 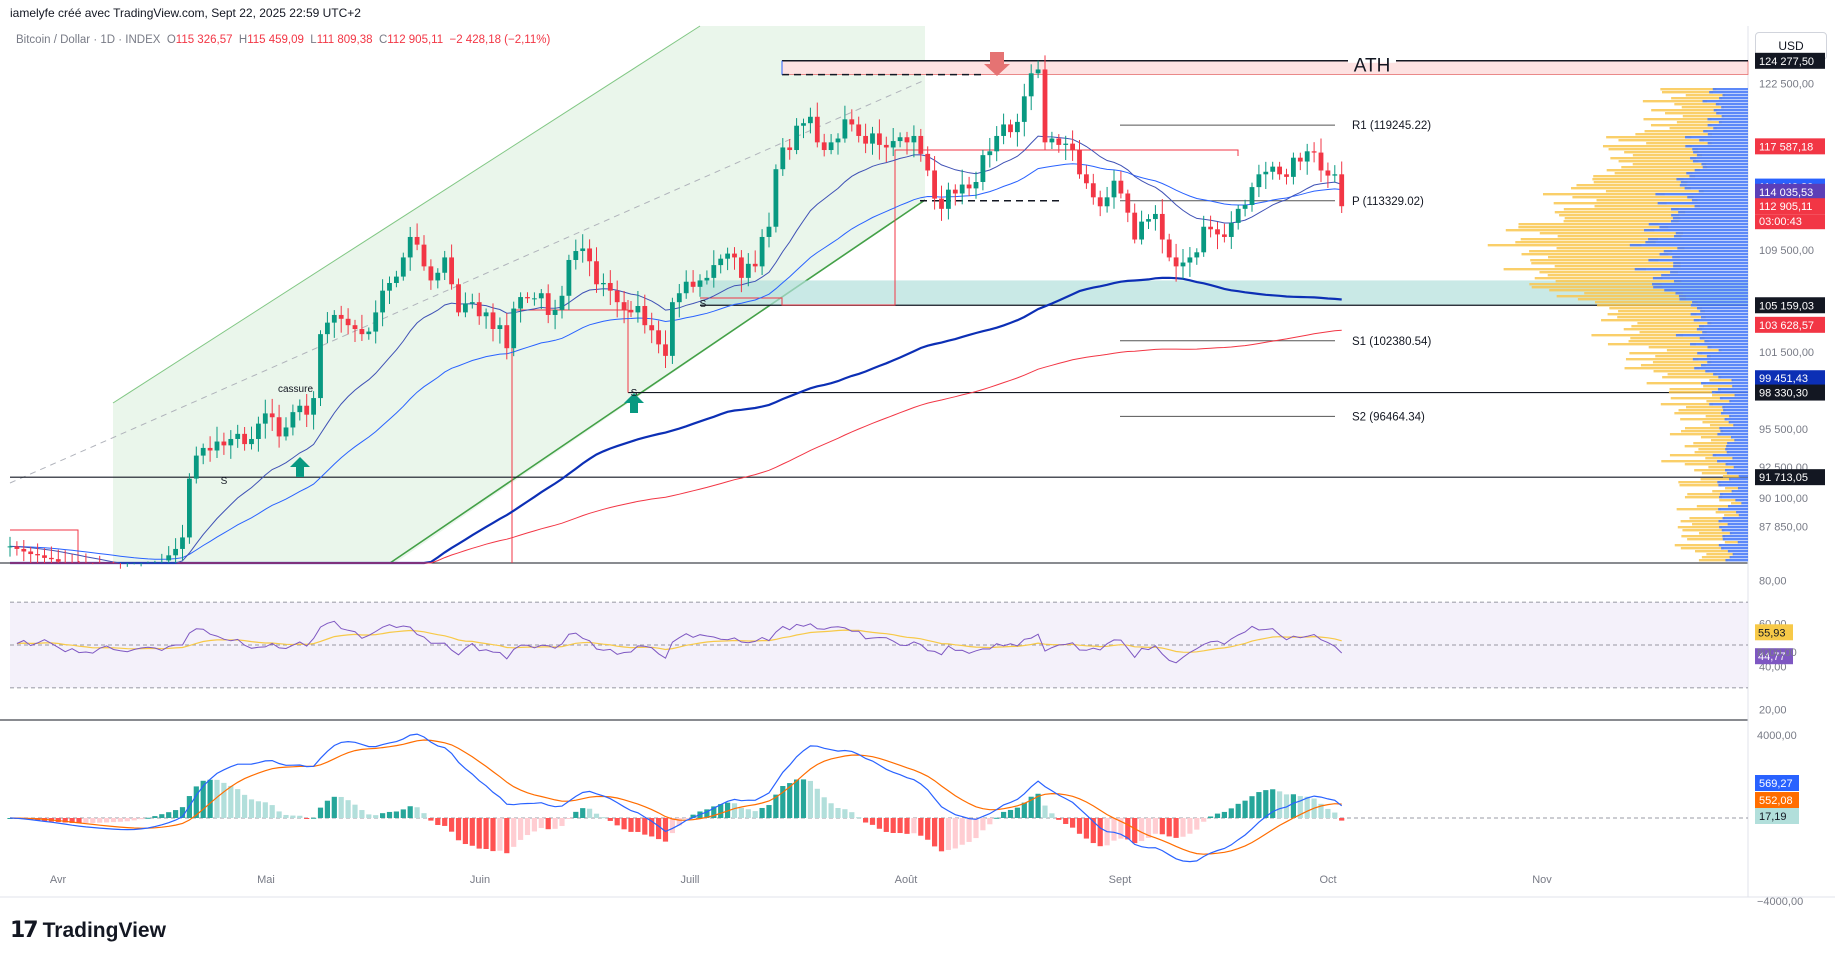 I want to click on macd-badge-label: 569,27, so click(x=1776, y=784).